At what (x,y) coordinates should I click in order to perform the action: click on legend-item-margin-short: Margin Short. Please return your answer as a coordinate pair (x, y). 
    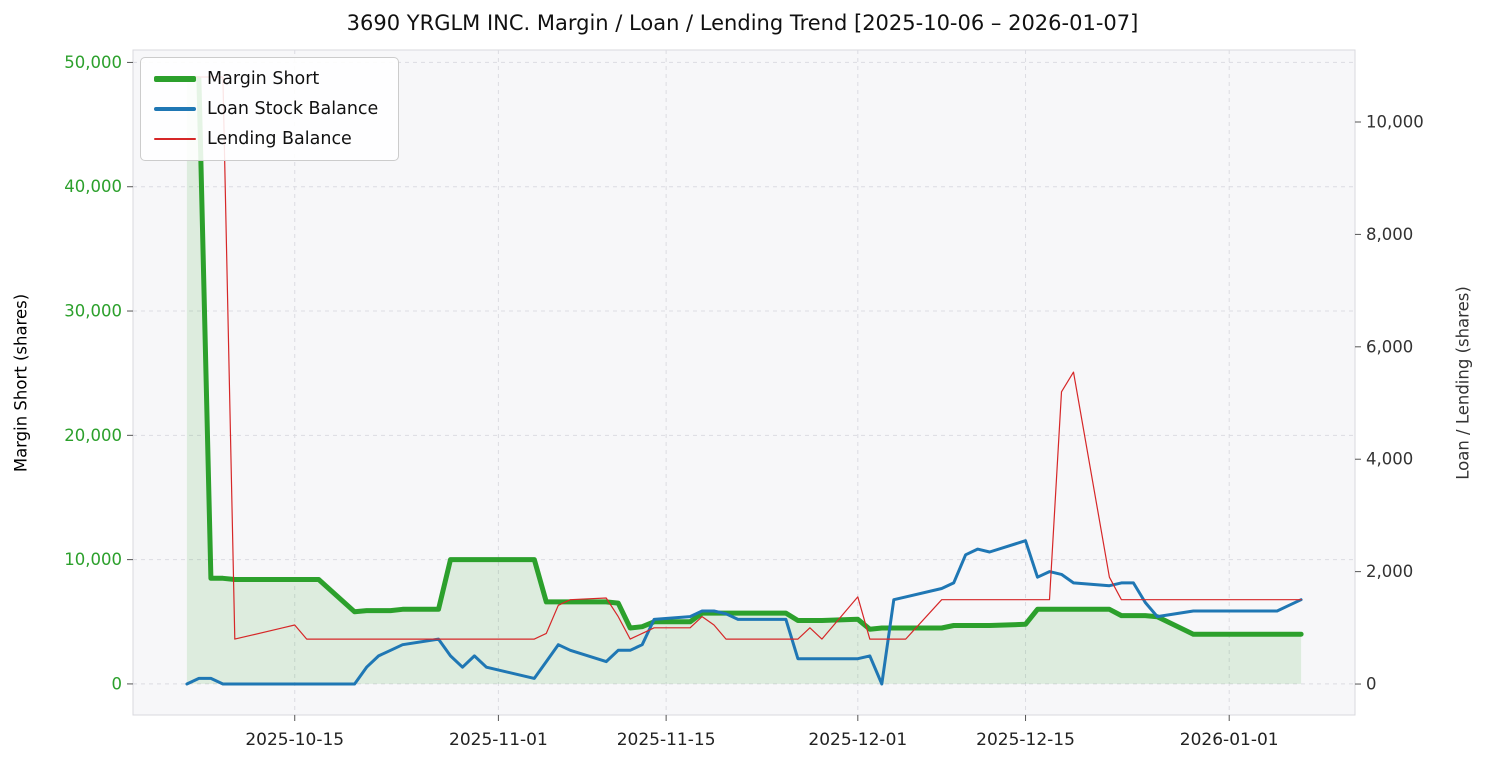
    Looking at the image, I should click on (266, 79).